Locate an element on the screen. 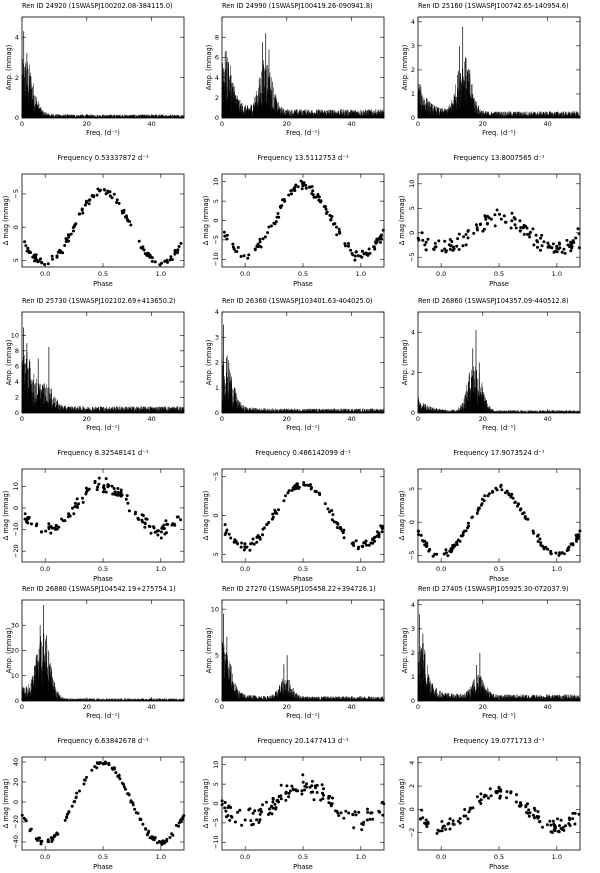  periodogram-plot: 0 20 40 0 1 2 3 4 Freq. (d⁻¹) Amp. (mmag) is located at coordinates (295, 370).